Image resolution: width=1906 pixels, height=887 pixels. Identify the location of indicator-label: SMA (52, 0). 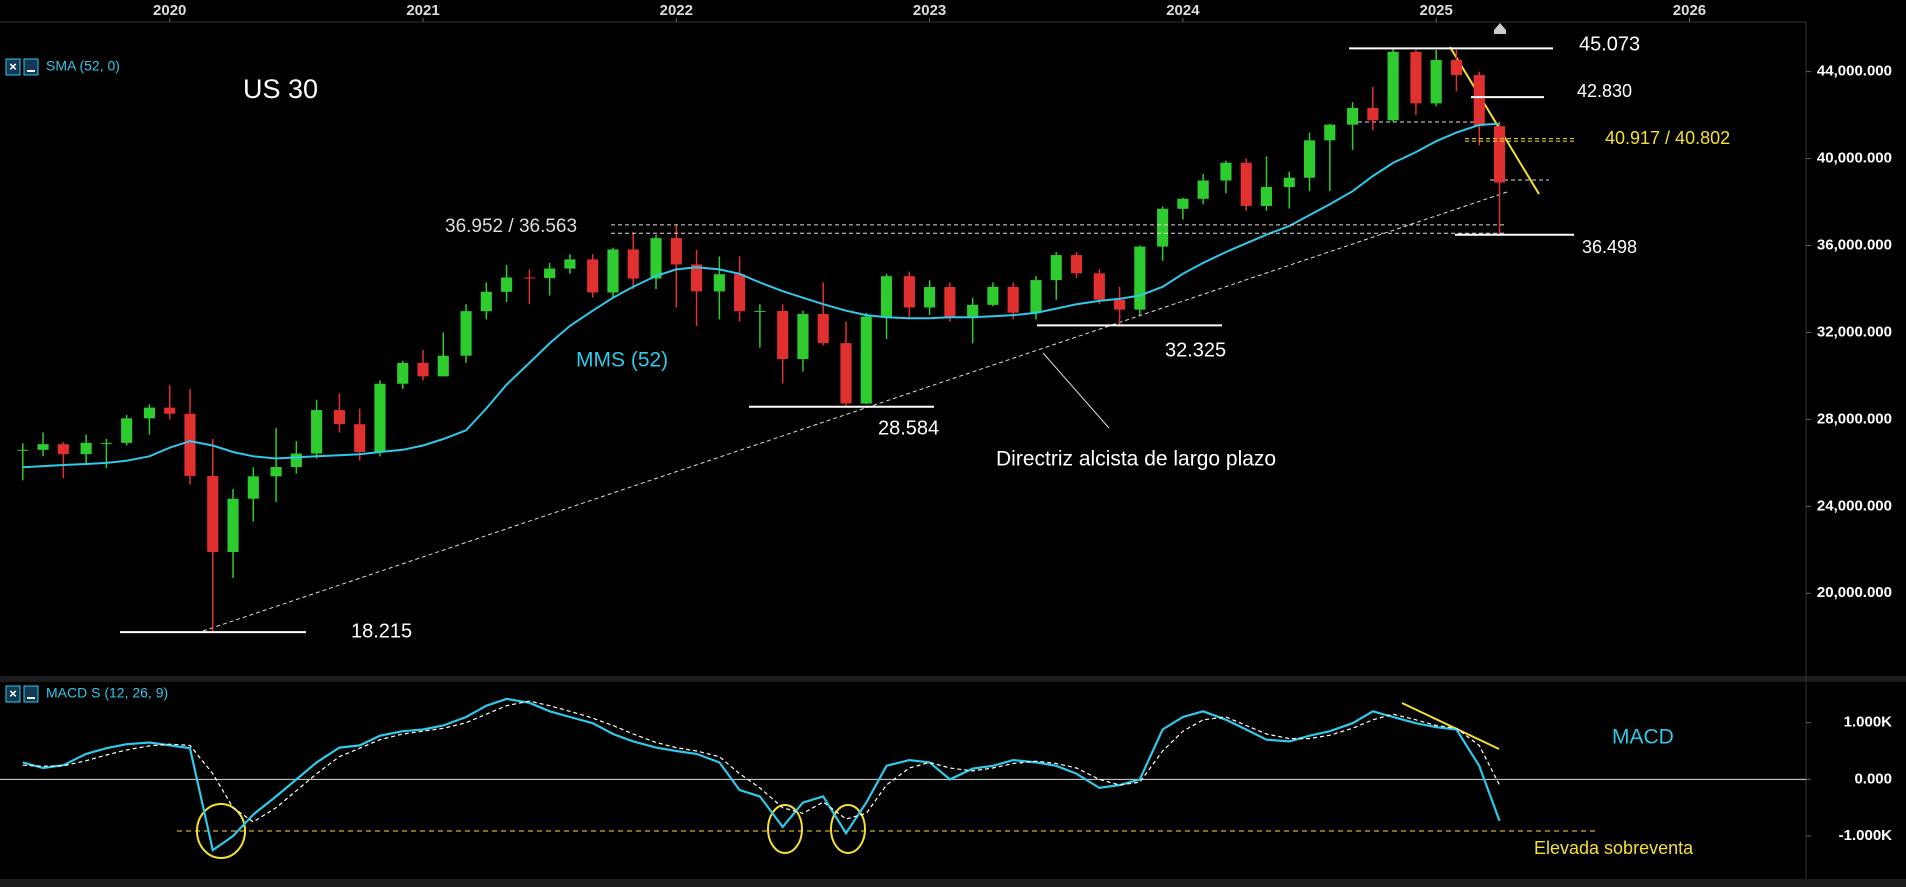
(83, 66).